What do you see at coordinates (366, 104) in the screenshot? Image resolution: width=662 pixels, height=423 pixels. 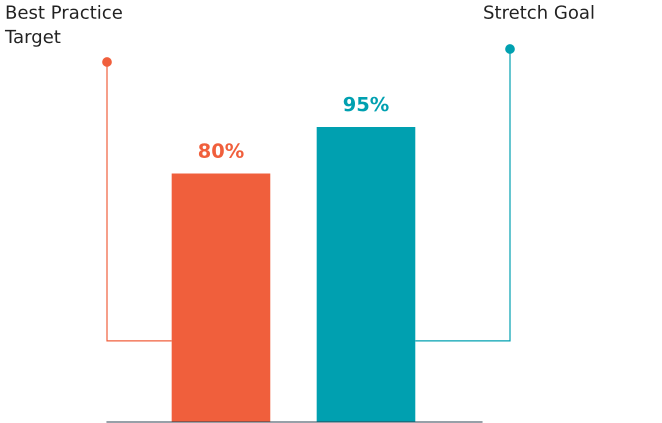 I see `data-label: 95%` at bounding box center [366, 104].